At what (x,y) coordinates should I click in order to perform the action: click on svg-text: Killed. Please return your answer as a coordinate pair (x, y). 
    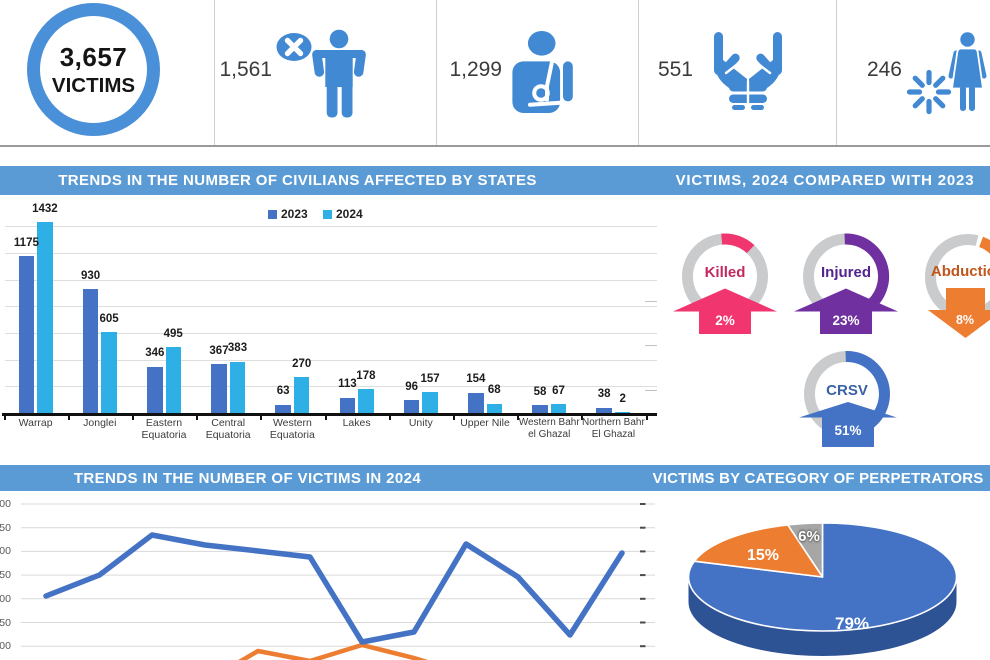
    Looking at the image, I should click on (725, 272).